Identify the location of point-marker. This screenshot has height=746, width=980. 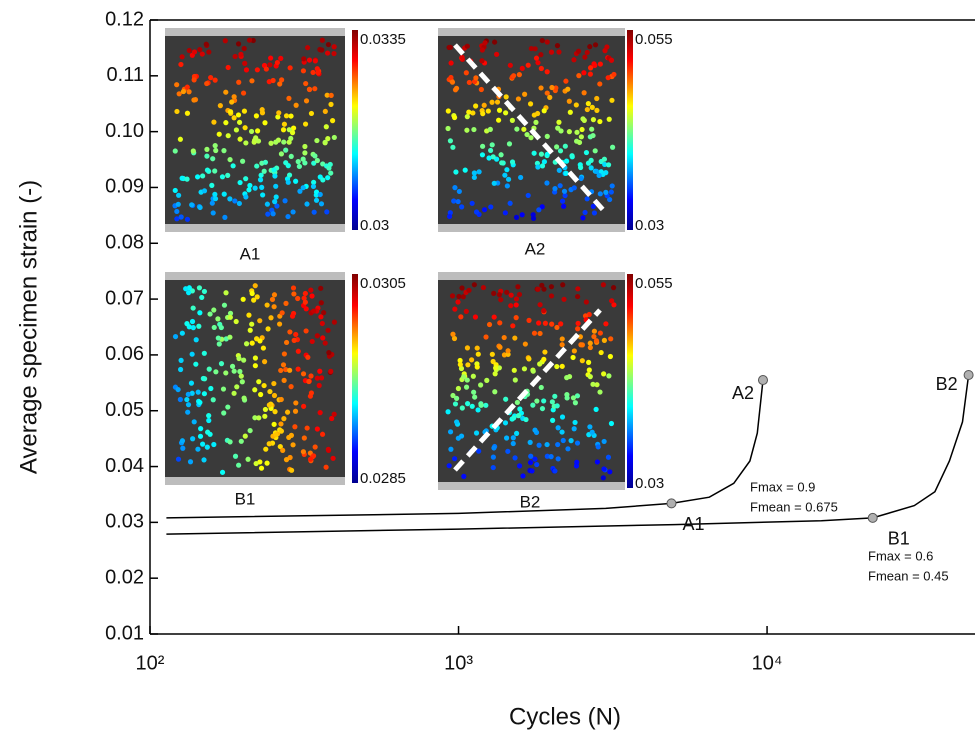
(872, 517).